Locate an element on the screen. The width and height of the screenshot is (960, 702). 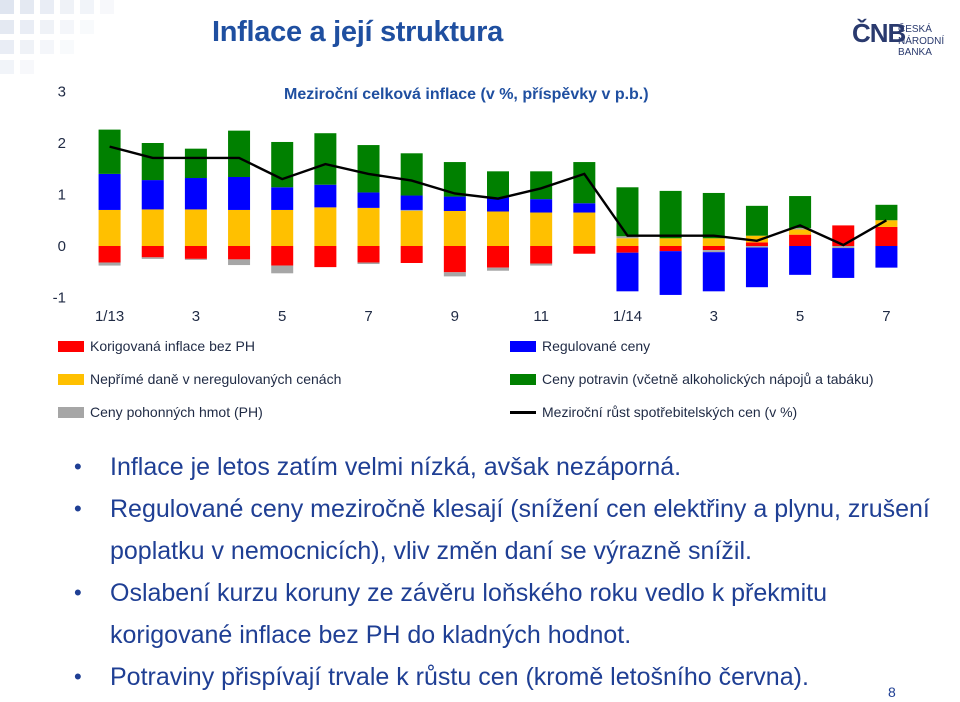
logo-mark: ČNB is located at coordinates (879, 33).